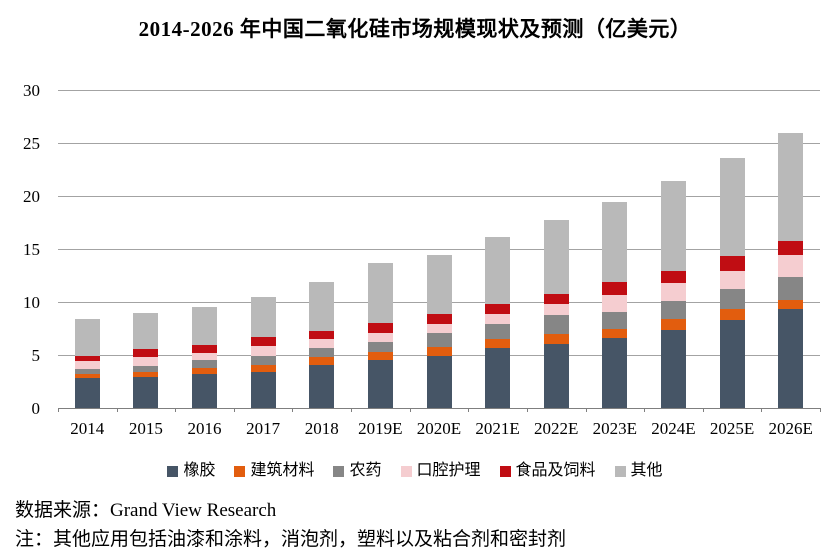 This screenshot has height=560, width=830. What do you see at coordinates (498, 343) in the screenshot?
I see `bar-segment-building-materials-2021E` at bounding box center [498, 343].